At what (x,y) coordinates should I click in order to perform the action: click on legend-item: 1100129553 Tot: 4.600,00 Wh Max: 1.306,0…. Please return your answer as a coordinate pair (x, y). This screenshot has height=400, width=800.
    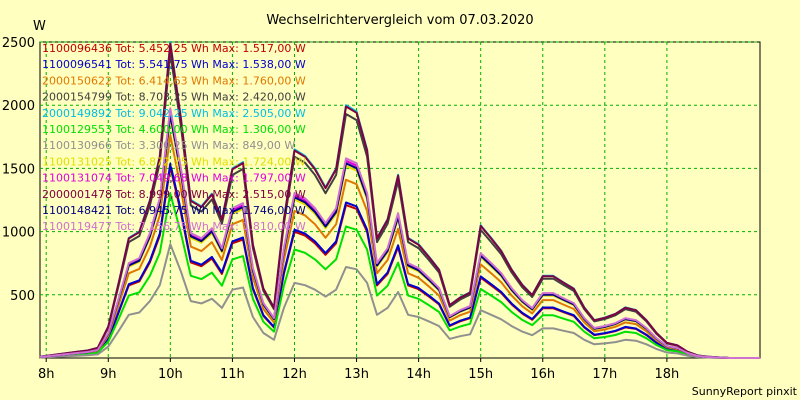
    Looking at the image, I should click on (174, 129).